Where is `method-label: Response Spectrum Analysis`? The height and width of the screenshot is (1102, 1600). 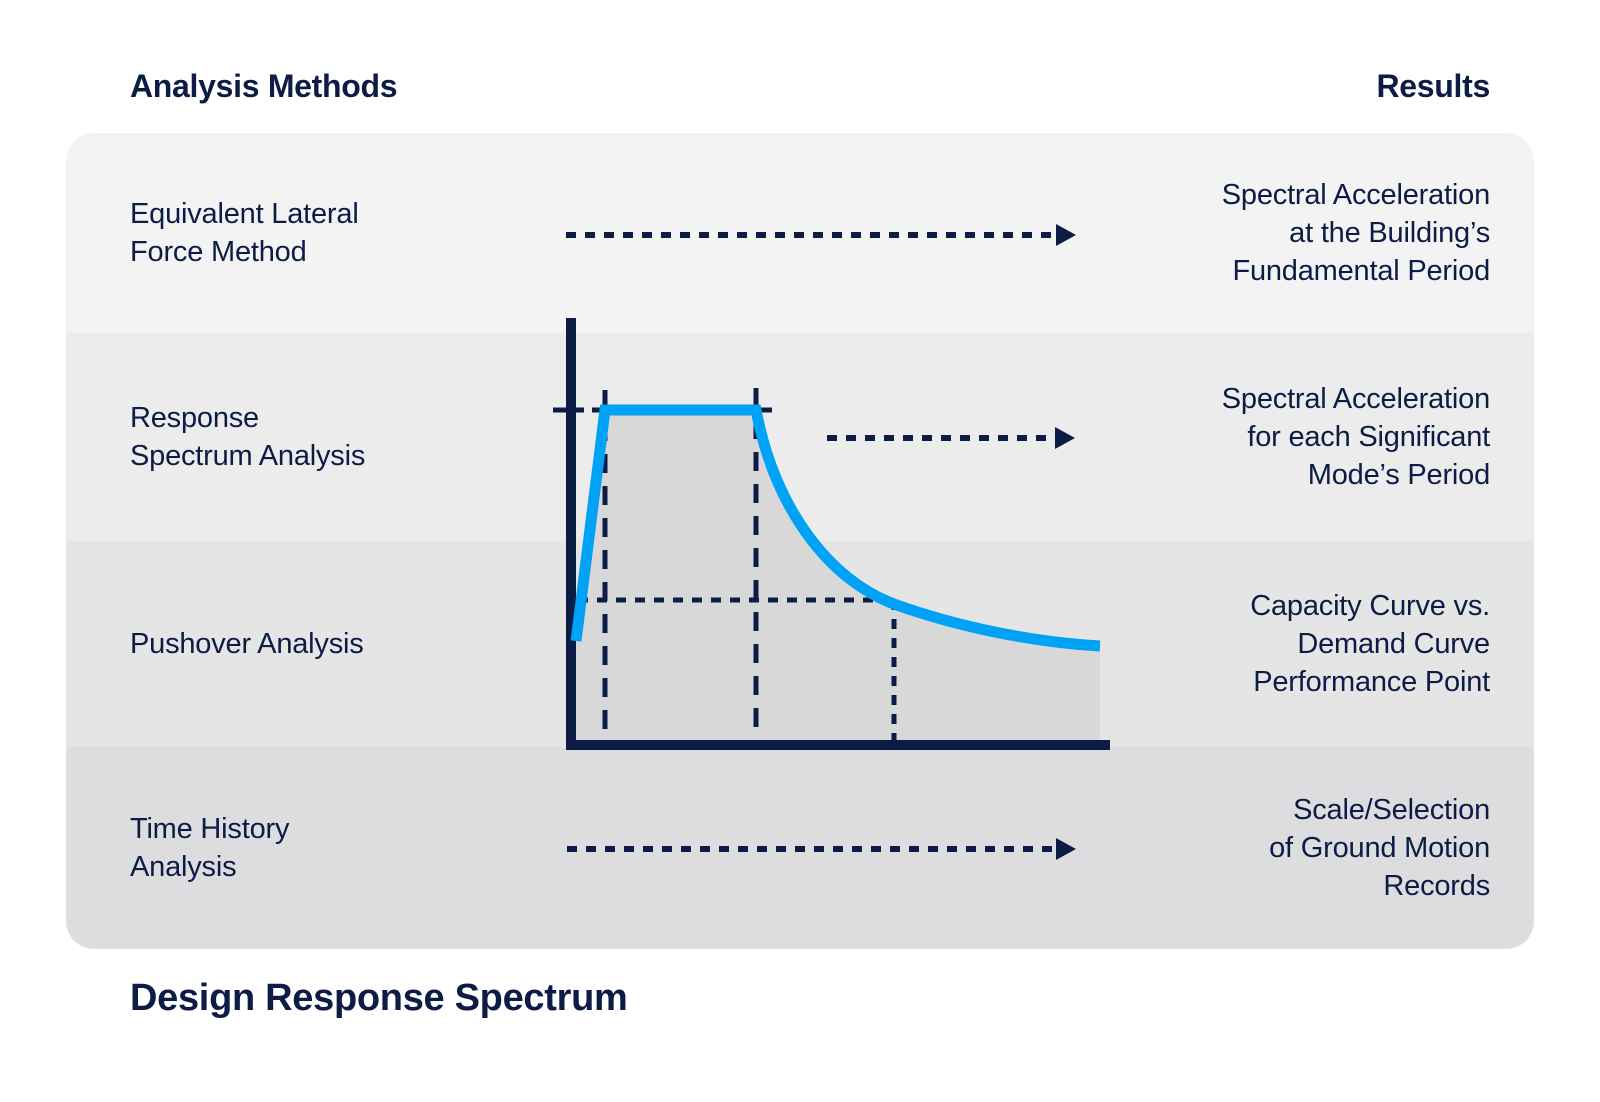 method-label: Response Spectrum Analysis is located at coordinates (248, 437).